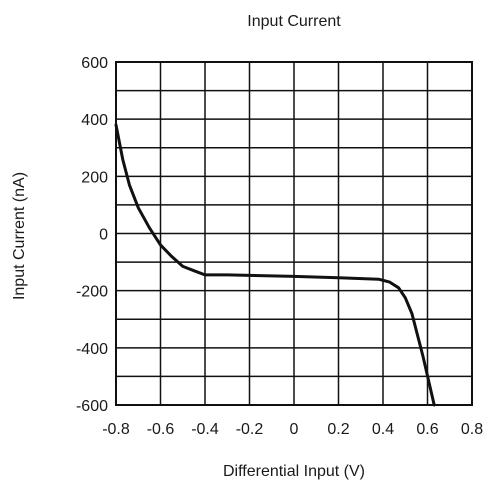  I want to click on x-axis-label: Differential Input (V), so click(294, 471).